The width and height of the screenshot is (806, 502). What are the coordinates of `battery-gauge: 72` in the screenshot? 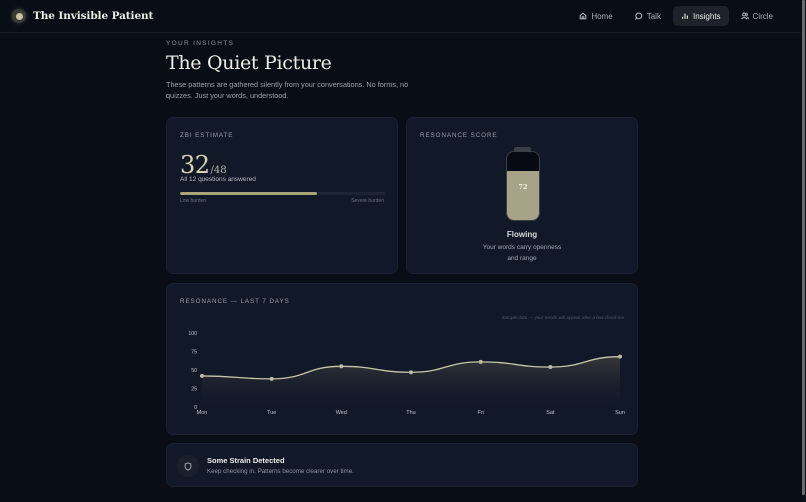 It's located at (523, 186).